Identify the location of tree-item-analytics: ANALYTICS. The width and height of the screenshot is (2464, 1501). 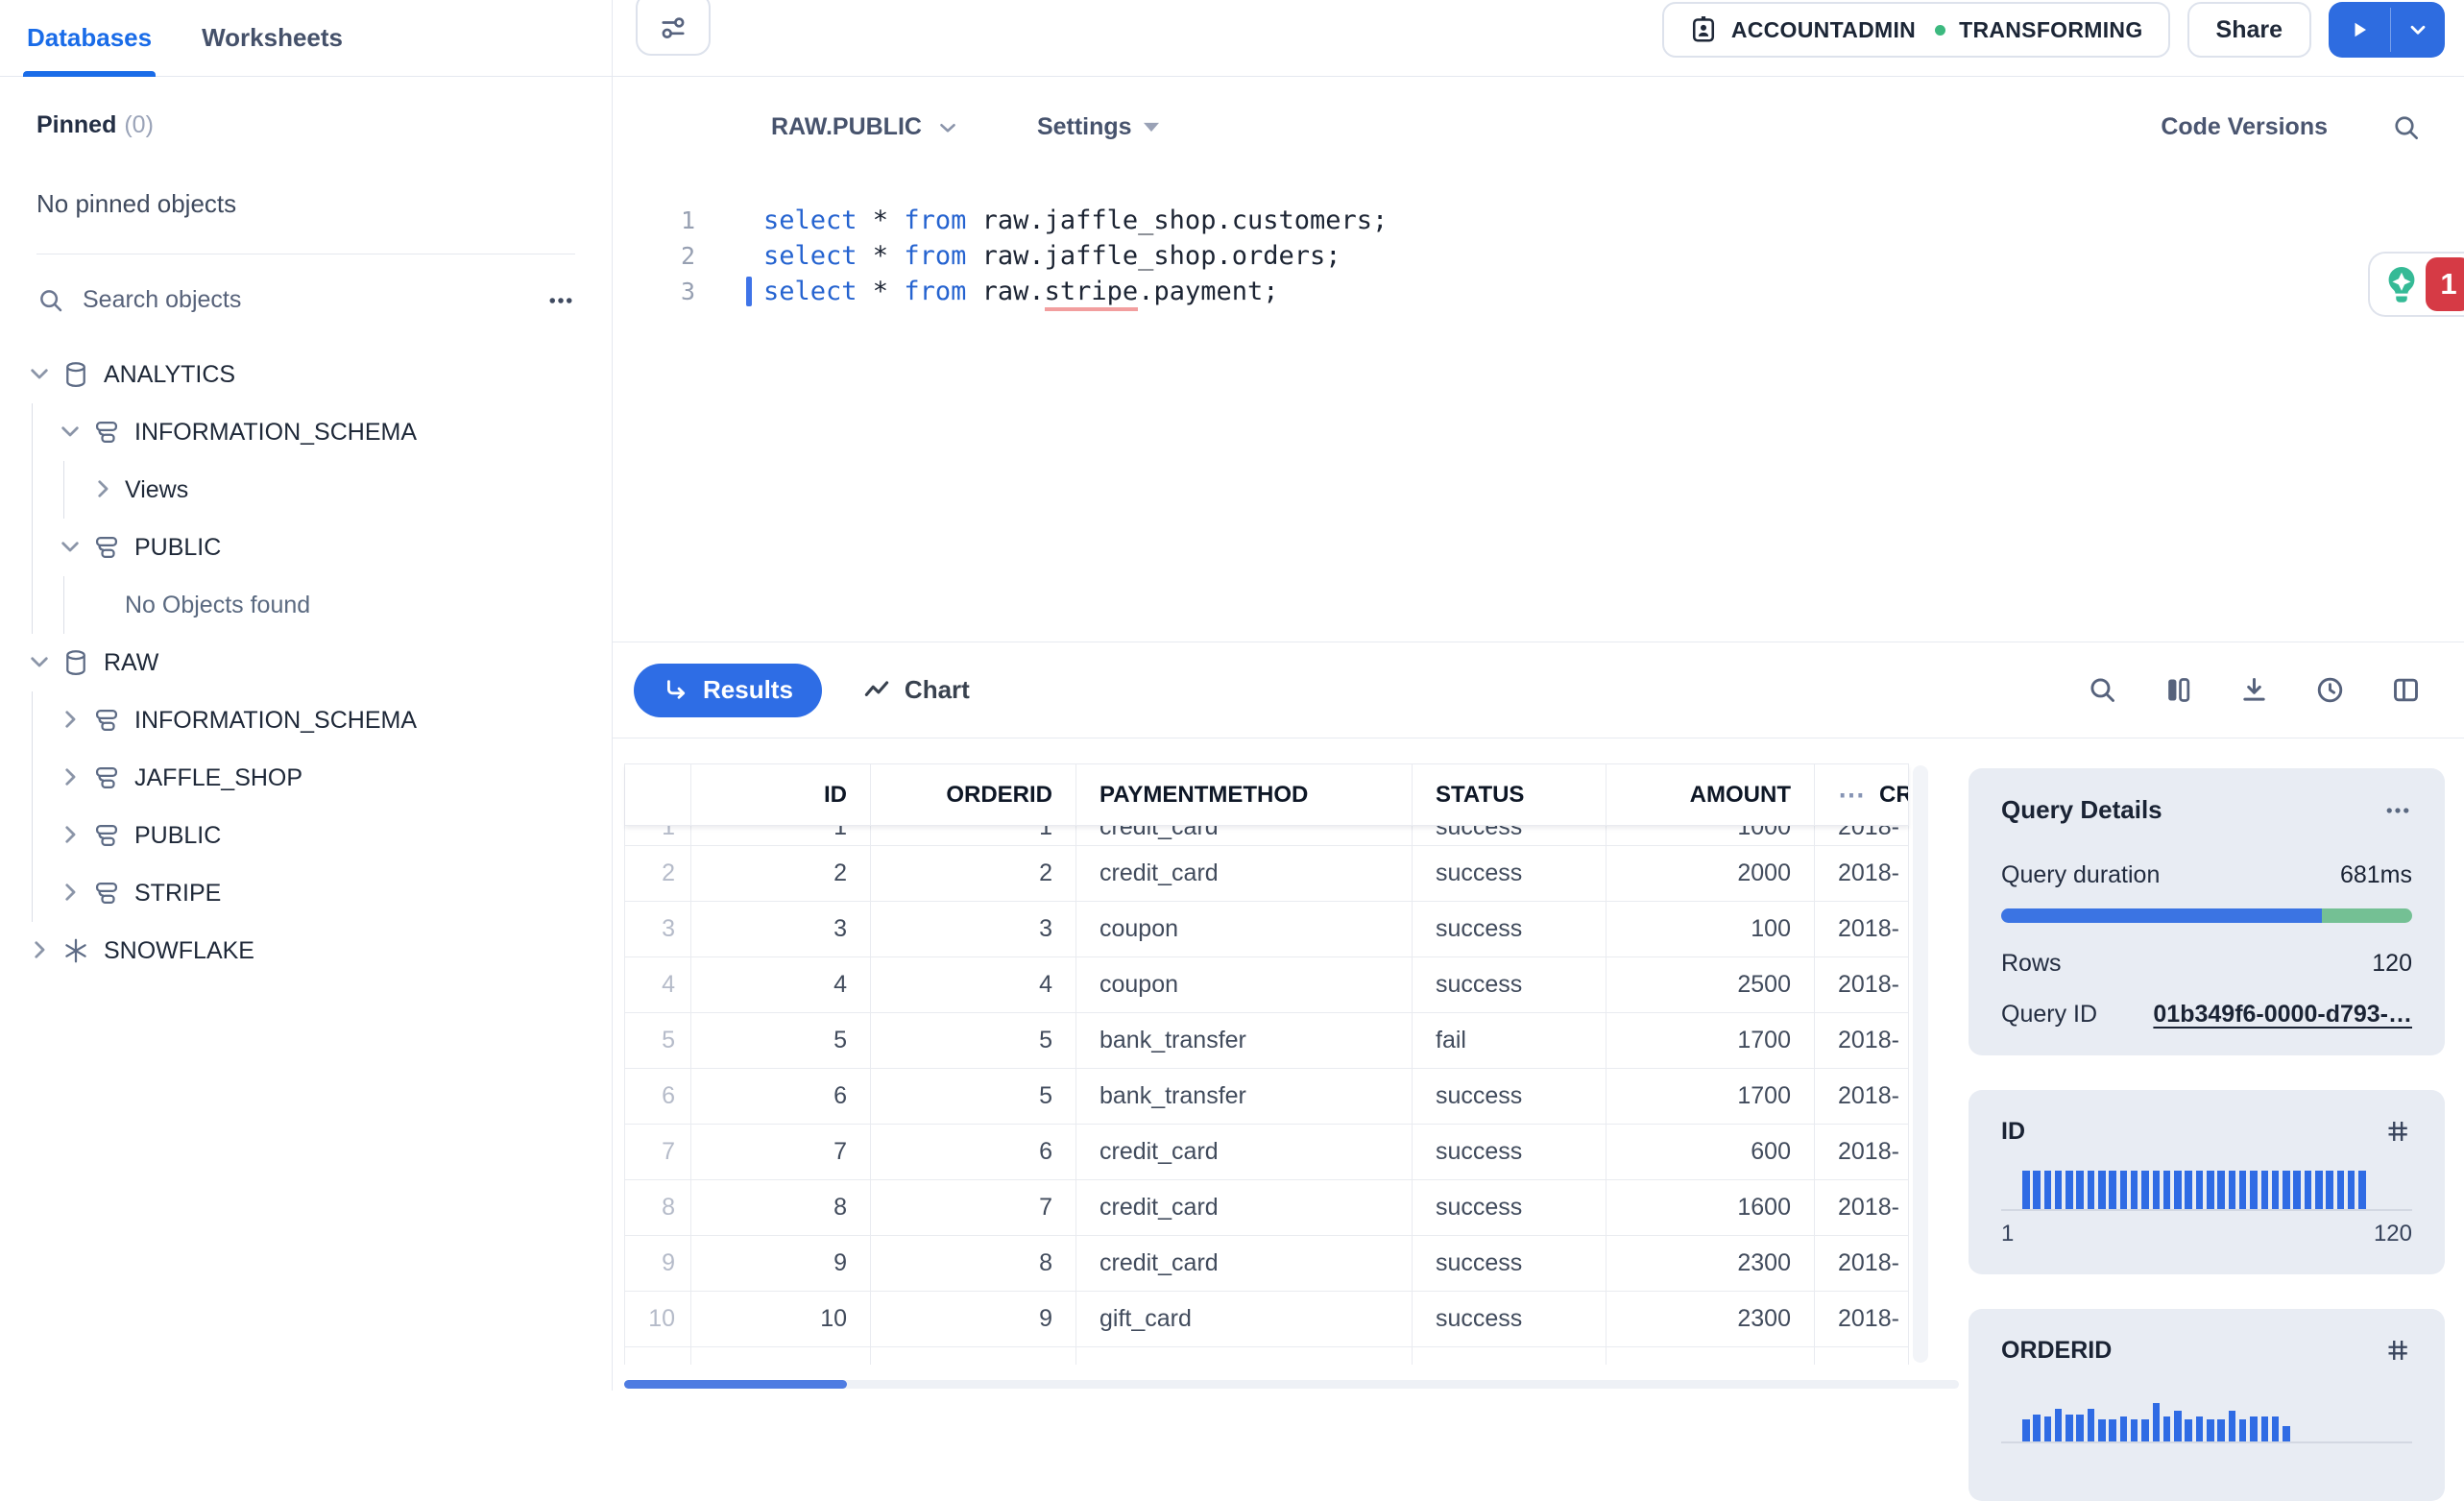
(306, 374).